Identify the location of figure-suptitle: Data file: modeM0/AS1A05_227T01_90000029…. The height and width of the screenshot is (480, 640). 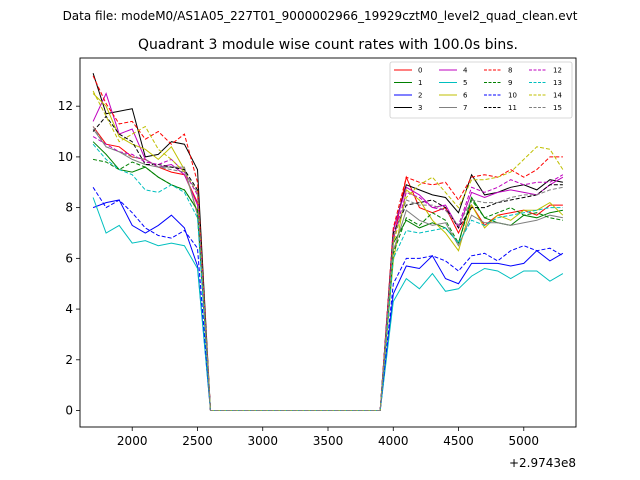
(320, 16).